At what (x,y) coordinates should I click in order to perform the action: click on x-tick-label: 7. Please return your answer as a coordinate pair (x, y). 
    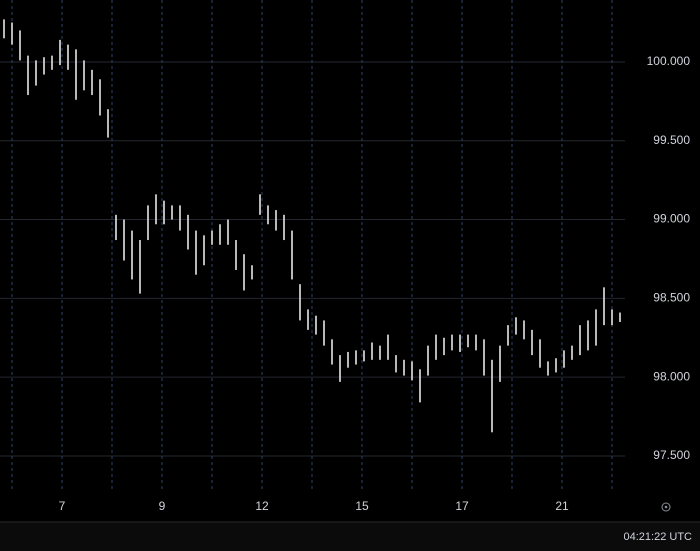
    Looking at the image, I should click on (62, 506).